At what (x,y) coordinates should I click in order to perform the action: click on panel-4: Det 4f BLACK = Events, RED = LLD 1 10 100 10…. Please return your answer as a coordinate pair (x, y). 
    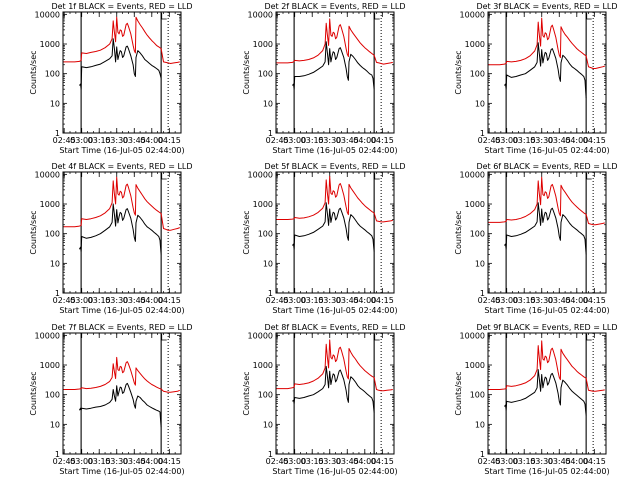
    Looking at the image, I should click on (111, 238).